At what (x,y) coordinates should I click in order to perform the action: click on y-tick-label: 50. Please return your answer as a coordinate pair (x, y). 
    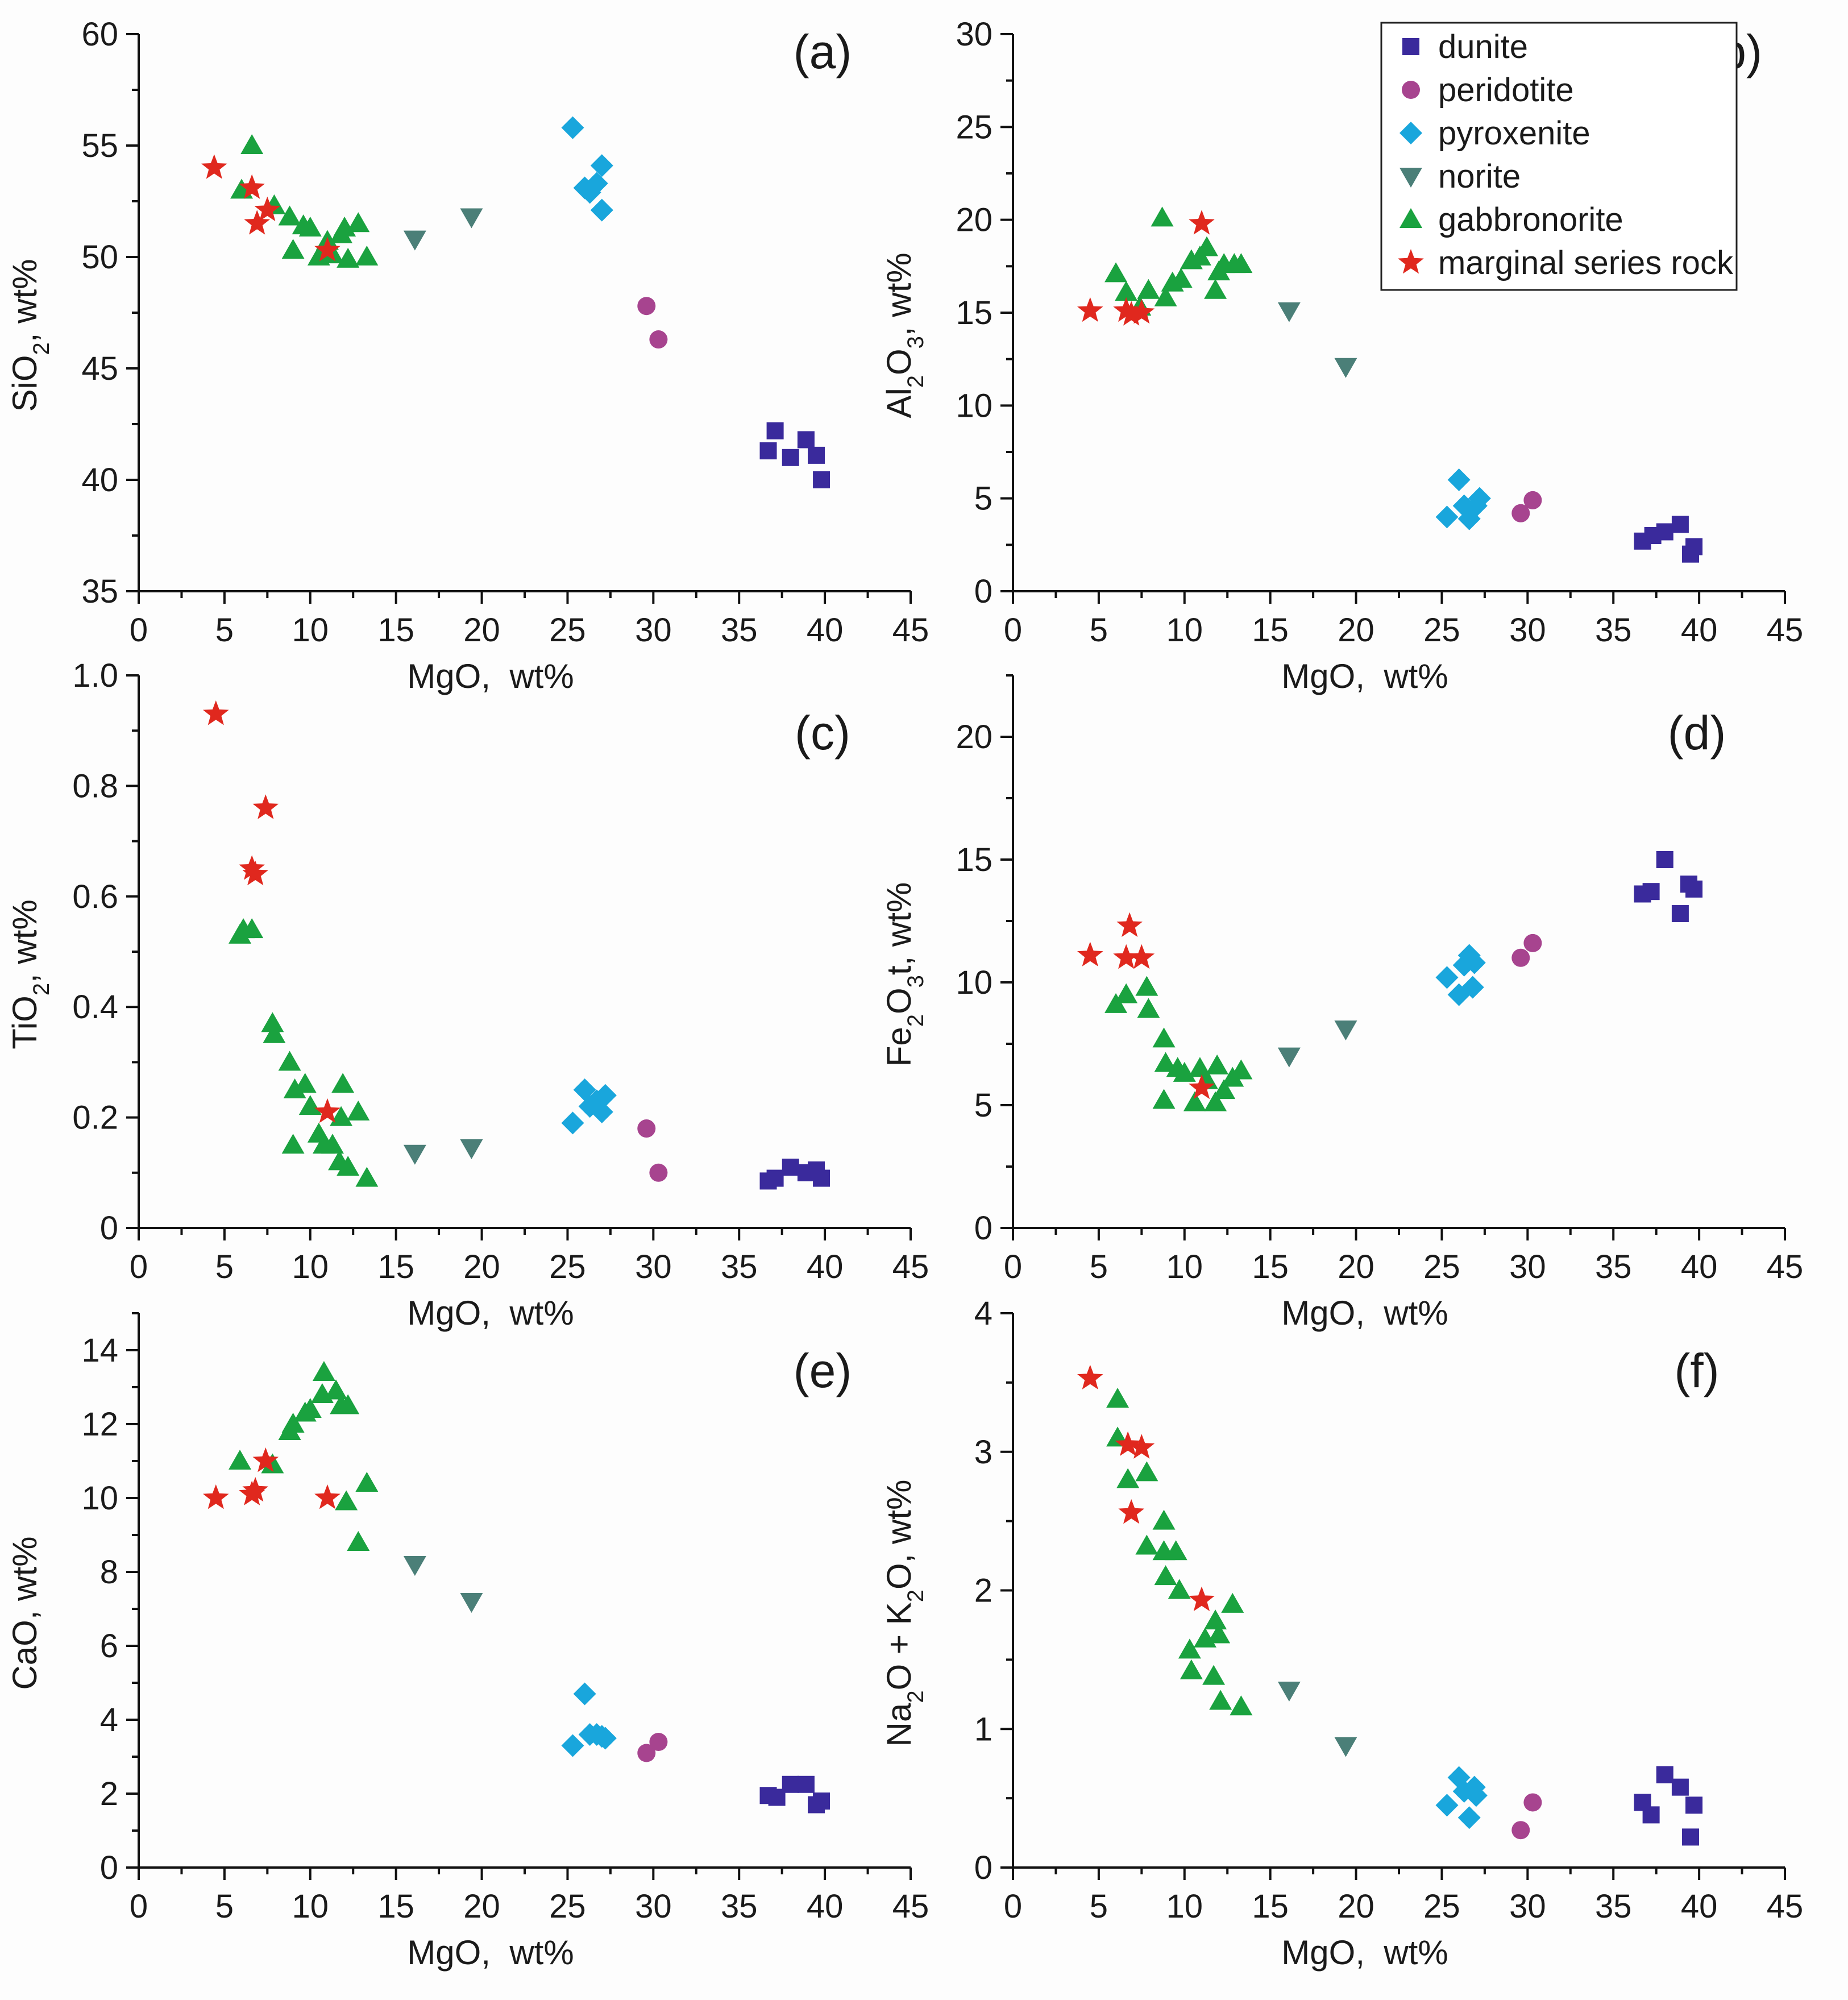
    Looking at the image, I should click on (99, 257).